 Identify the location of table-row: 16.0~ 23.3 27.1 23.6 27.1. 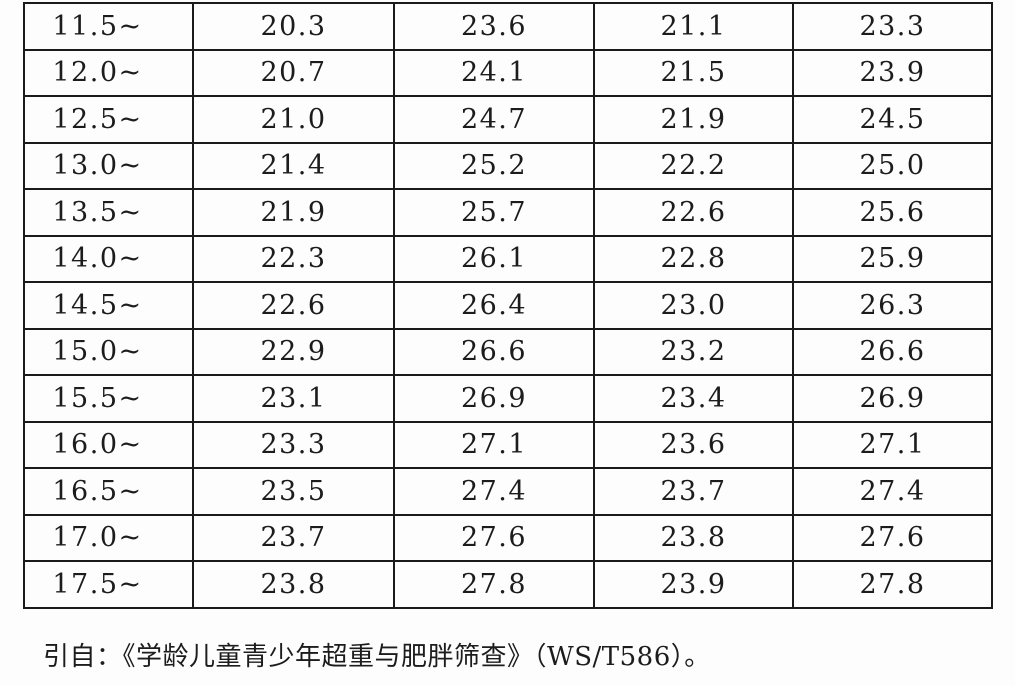
(508, 444).